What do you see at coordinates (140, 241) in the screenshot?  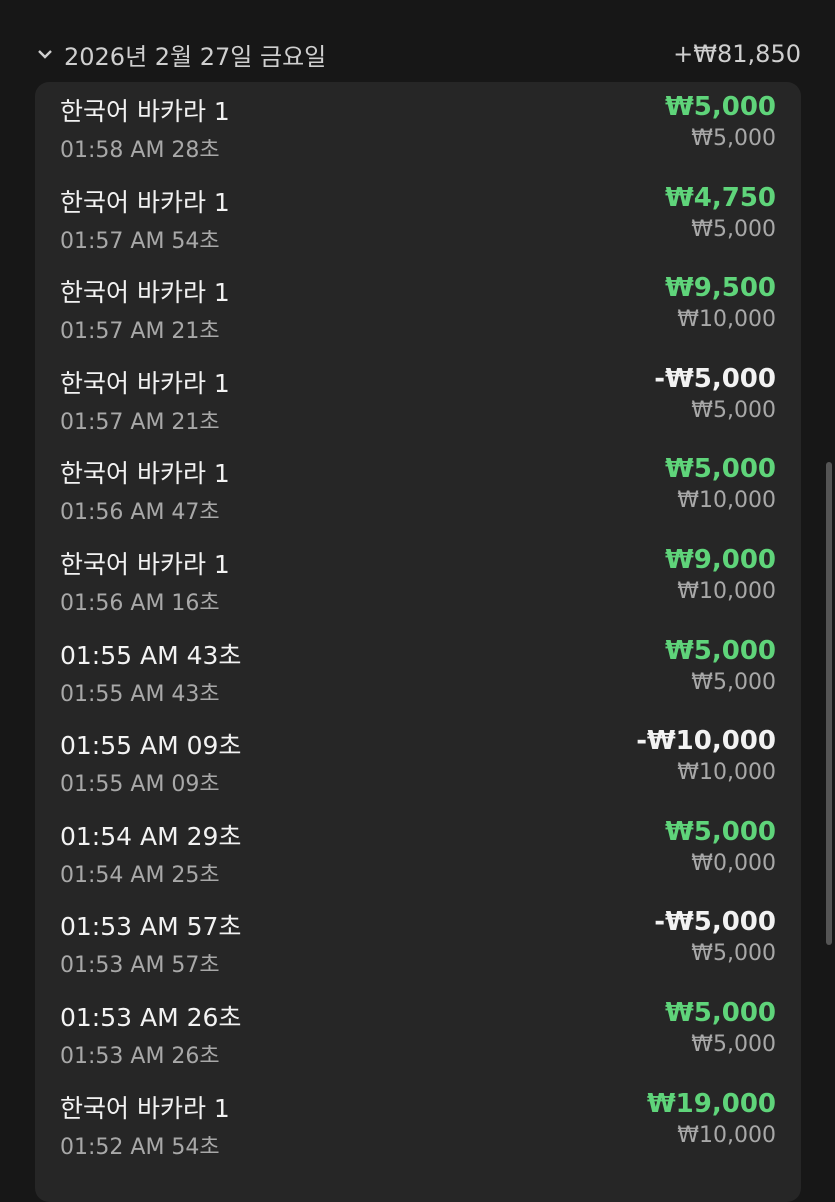 I see `timestamp: 01:57 AM 54초` at bounding box center [140, 241].